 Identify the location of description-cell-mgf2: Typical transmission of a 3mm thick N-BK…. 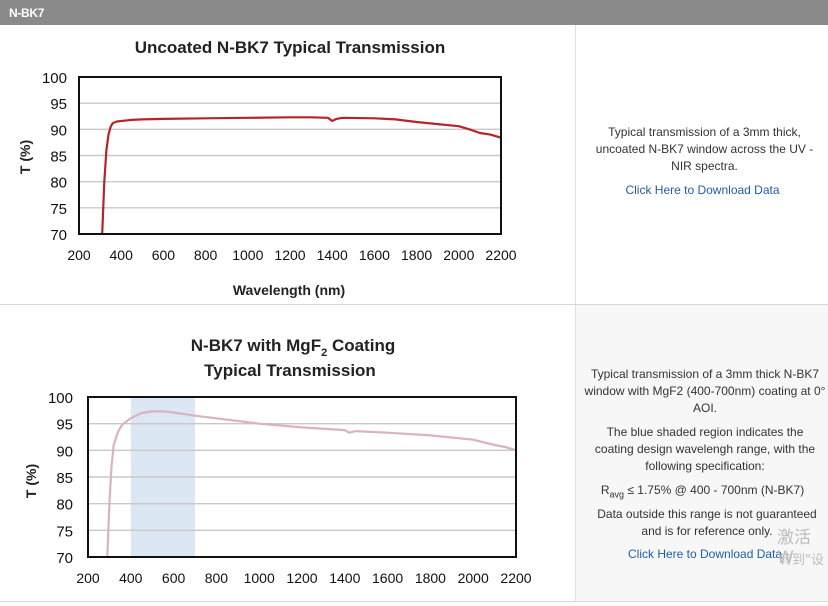
(701, 453).